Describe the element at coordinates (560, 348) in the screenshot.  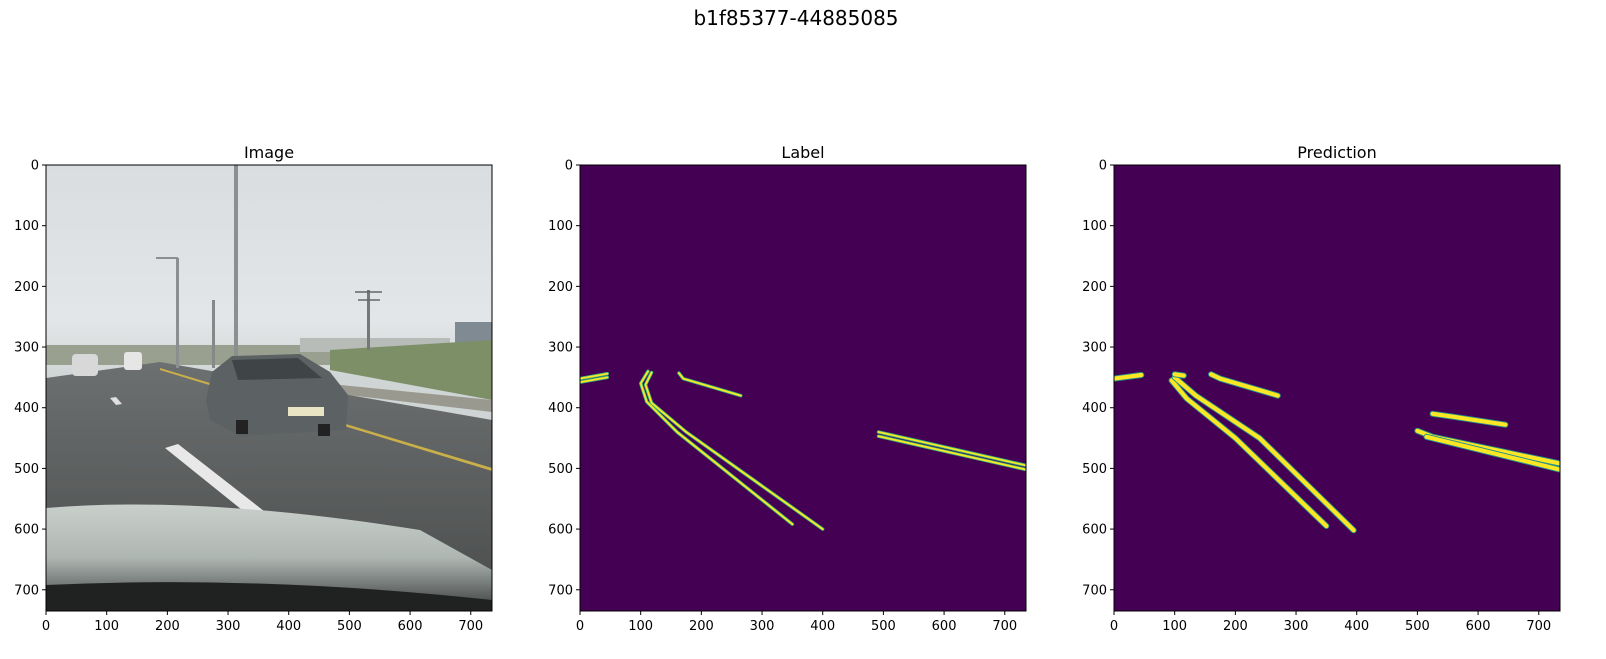
I see `label-ytick-label: 300` at that location.